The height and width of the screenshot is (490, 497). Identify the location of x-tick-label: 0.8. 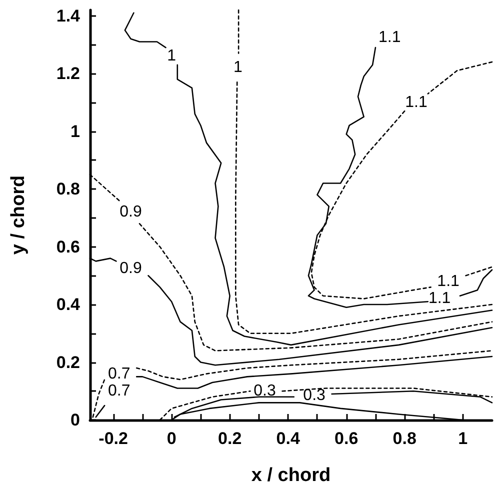
(404, 438).